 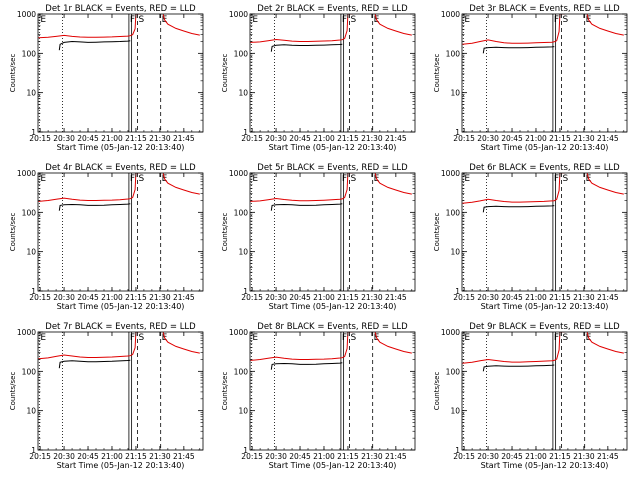 What do you see at coordinates (120, 168) in the screenshot?
I see `panel-title: Det 4r BLACK = Events, RED = LLD` at bounding box center [120, 168].